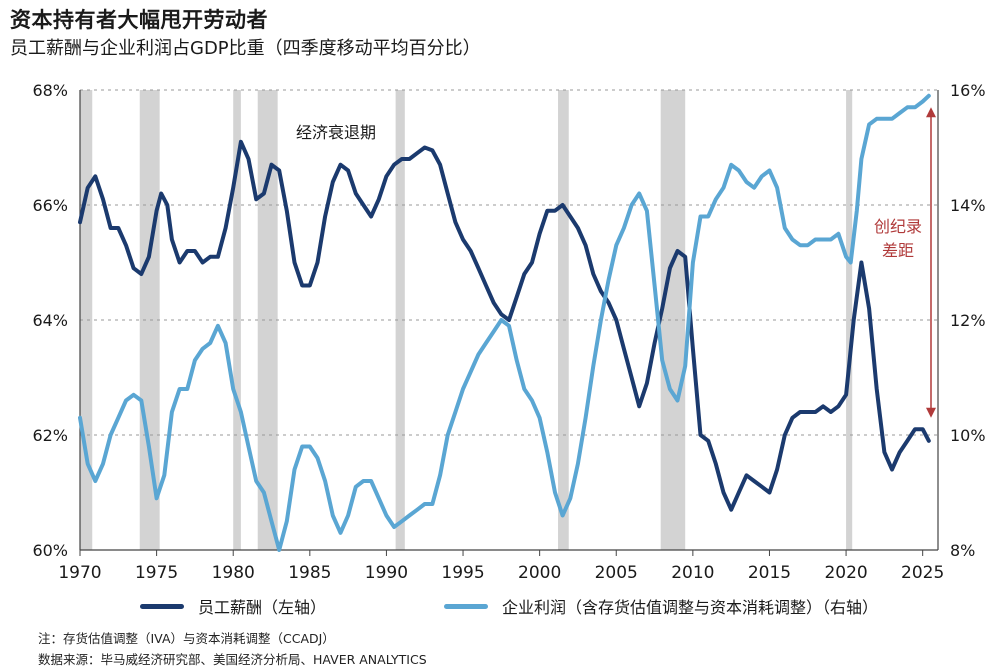 The height and width of the screenshot is (668, 1000). Describe the element at coordinates (692, 573) in the screenshot. I see `x-tick-label: 2010` at that location.